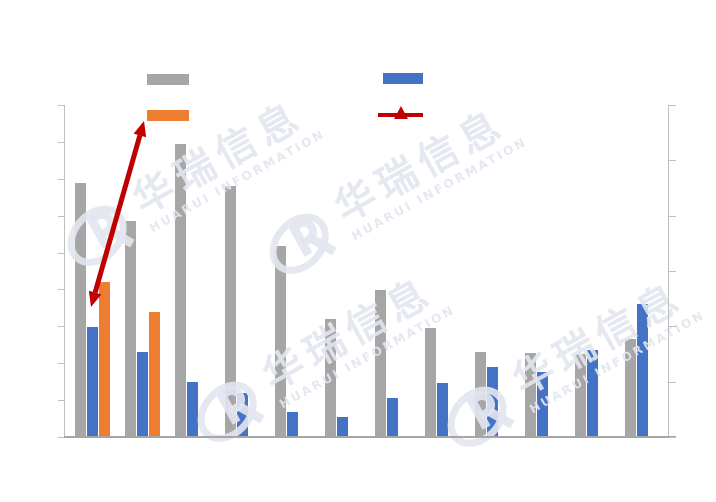 Image resolution: width=716 pixels, height=502 pixels. What do you see at coordinates (168, 115) in the screenshot?
I see `legend-swatch-orange` at bounding box center [168, 115].